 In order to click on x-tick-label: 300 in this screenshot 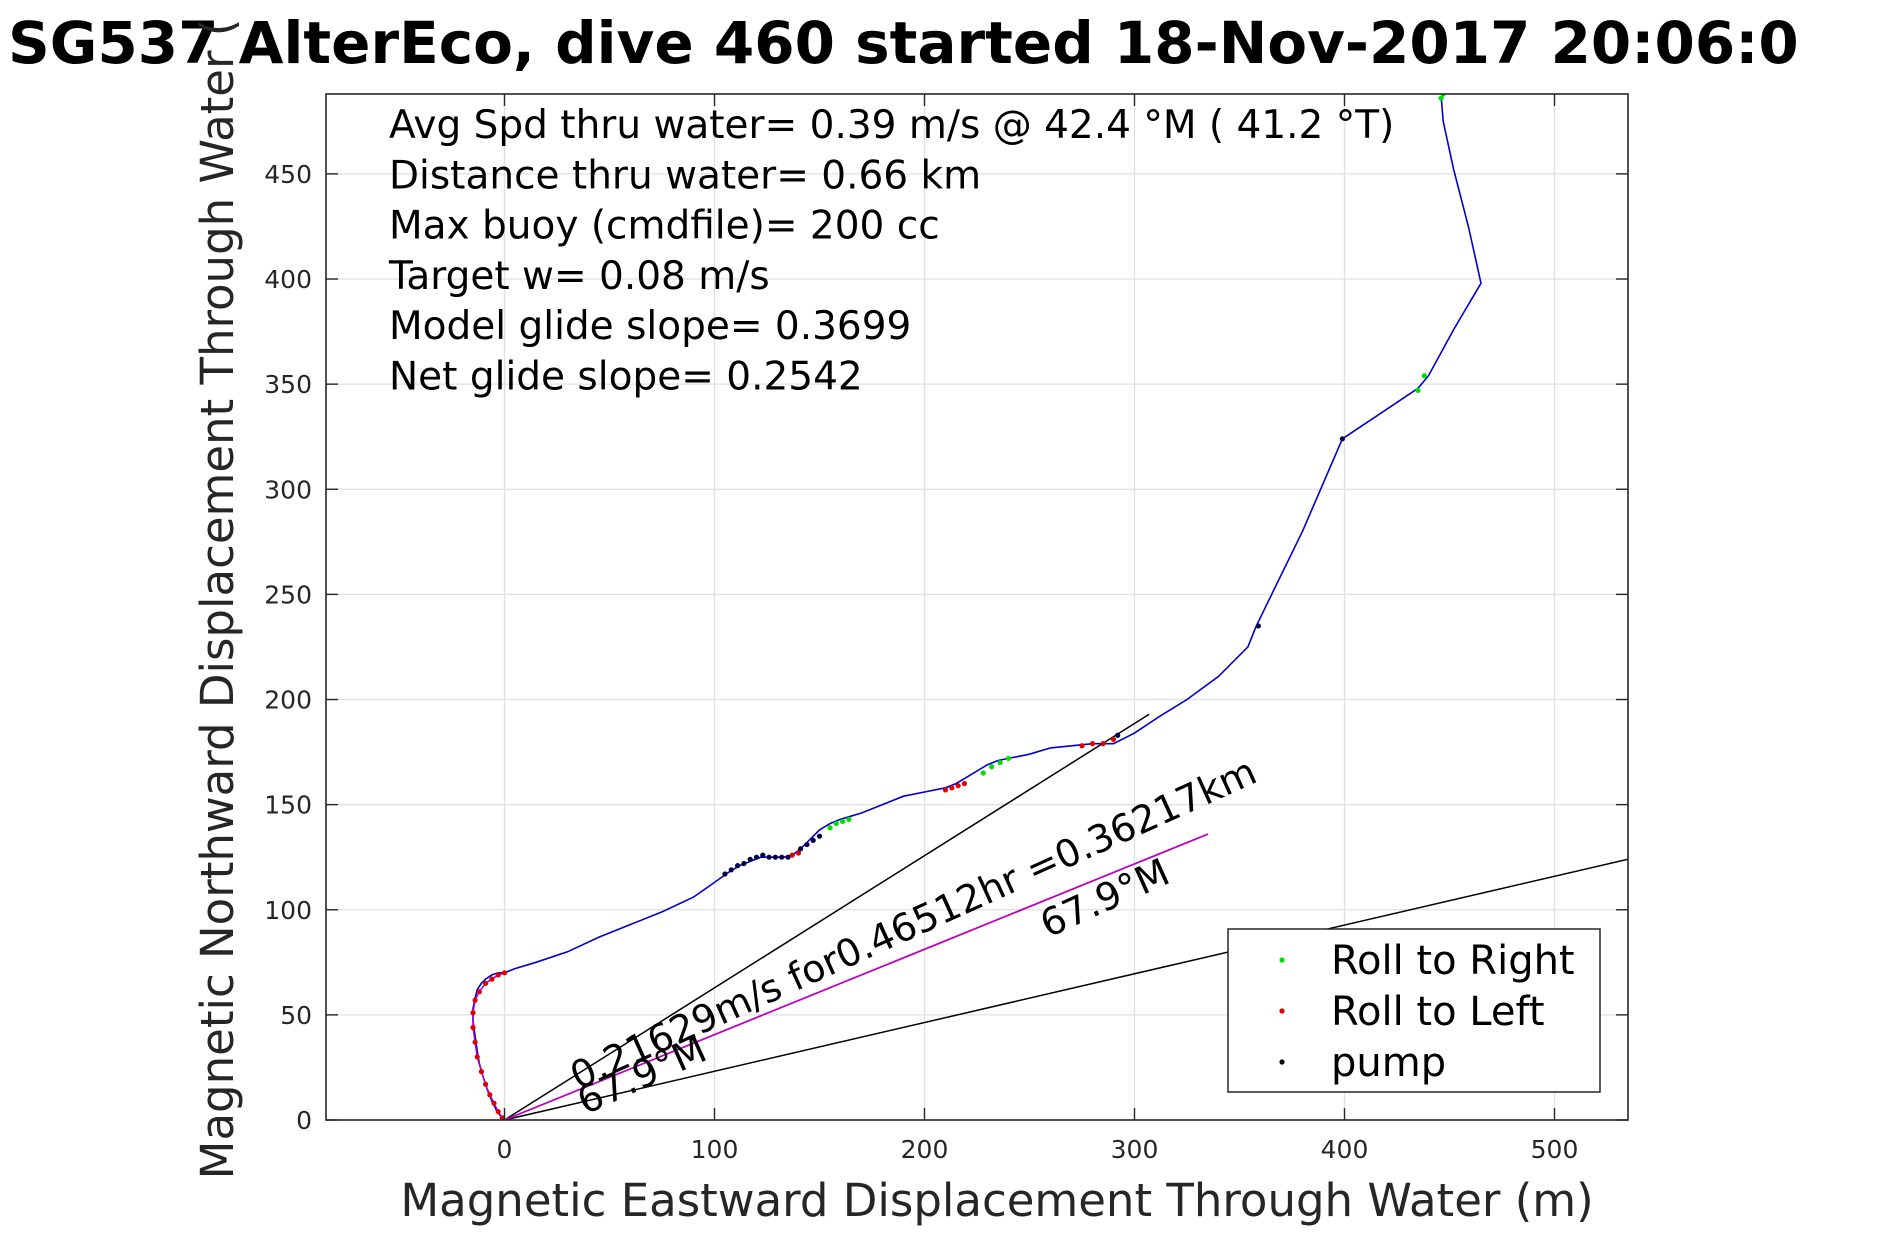, I will do `click(1135, 1149)`.